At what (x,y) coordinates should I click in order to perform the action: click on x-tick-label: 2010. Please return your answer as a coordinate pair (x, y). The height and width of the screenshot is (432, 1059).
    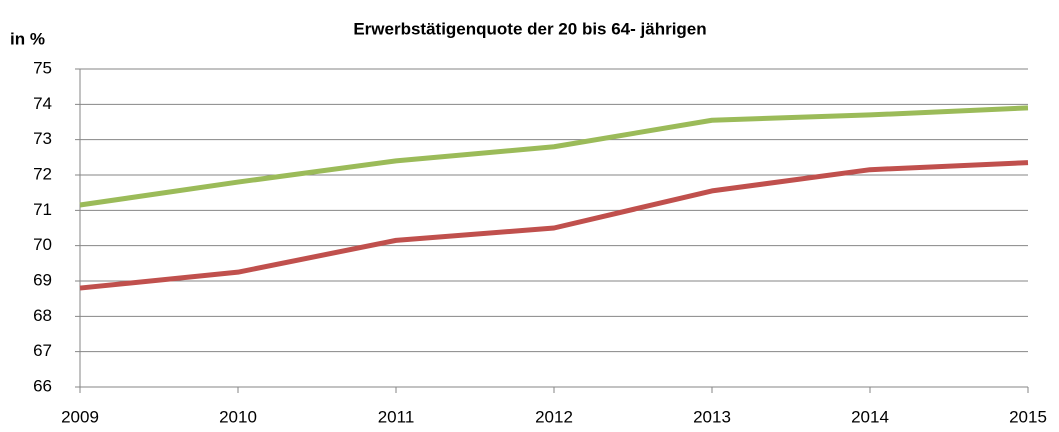
    Looking at the image, I should click on (238, 416).